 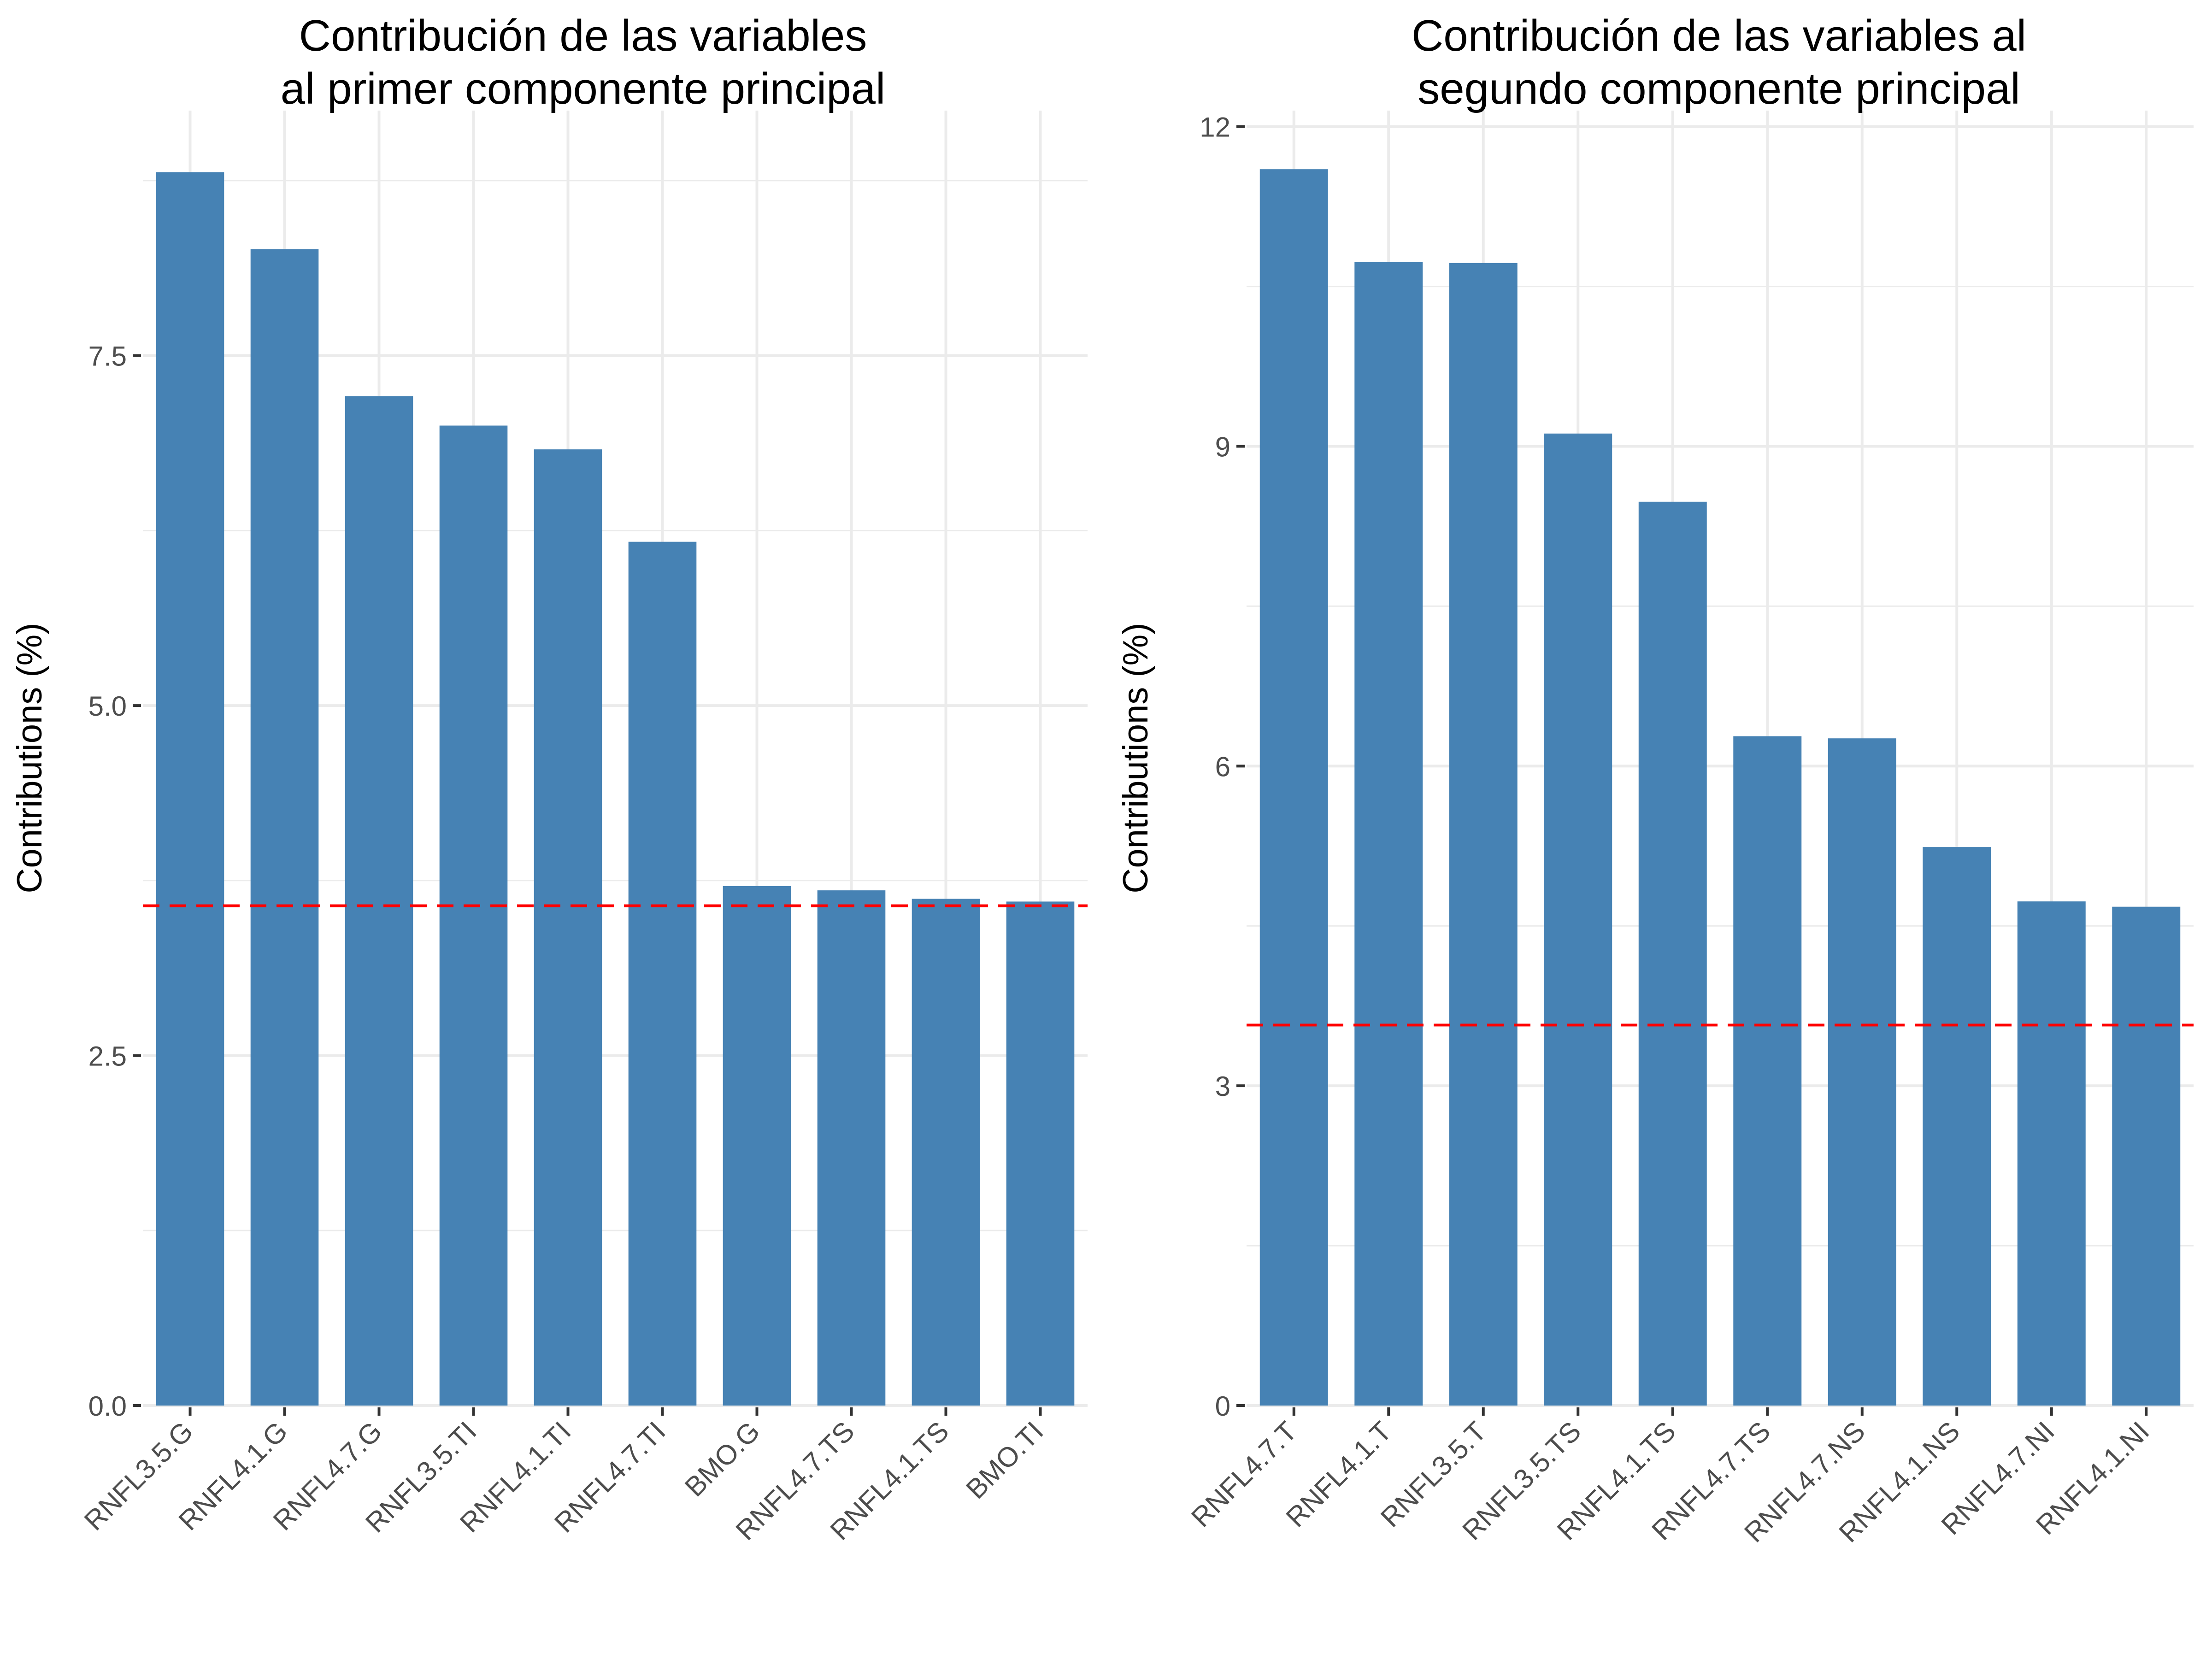 What do you see at coordinates (1388, 834) in the screenshot?
I see `bar-RNFL4.1.T` at bounding box center [1388, 834].